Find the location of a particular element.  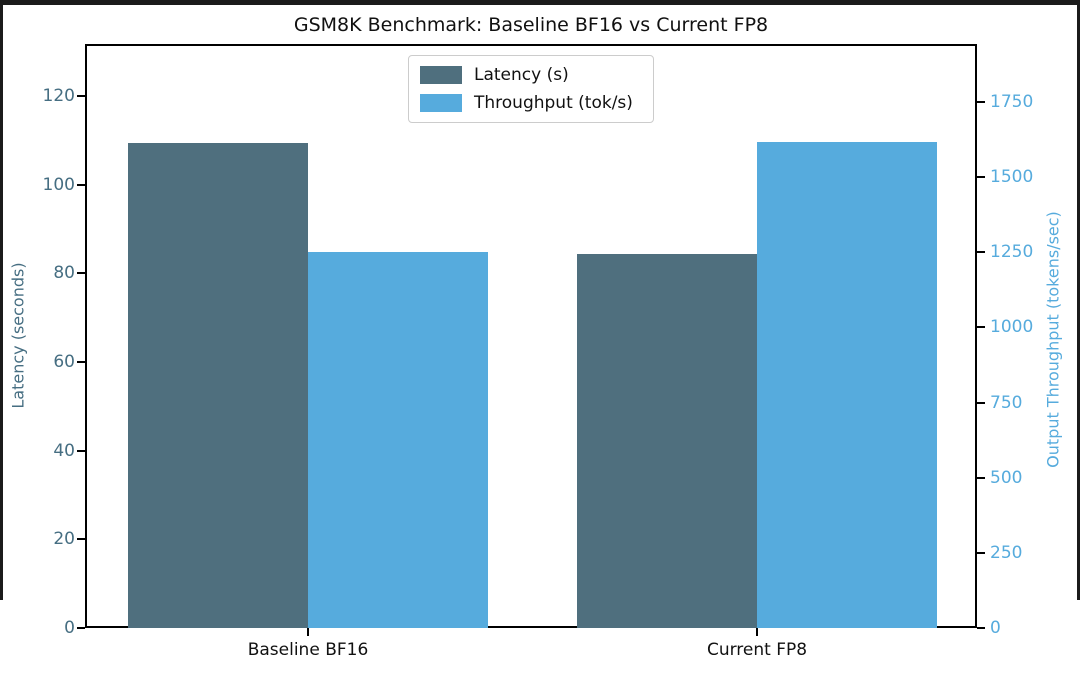

window-right-edge is located at coordinates (1078, 300).